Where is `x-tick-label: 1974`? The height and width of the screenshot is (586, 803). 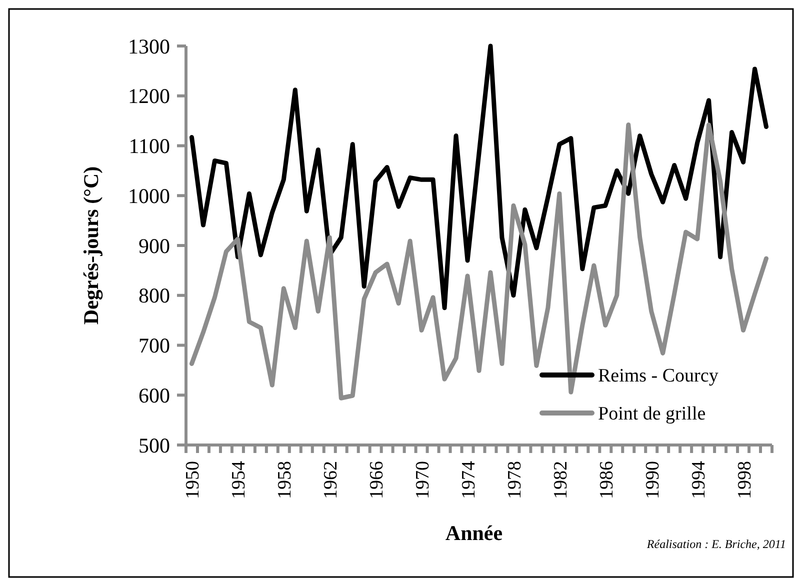 x-tick-label: 1974 is located at coordinates (469, 479).